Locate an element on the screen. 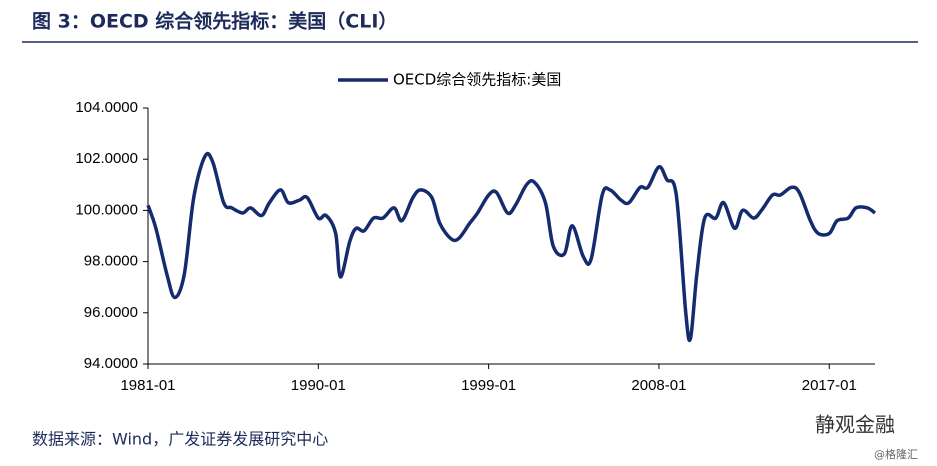  y-tick-label: 100.0000 is located at coordinates (106, 209).